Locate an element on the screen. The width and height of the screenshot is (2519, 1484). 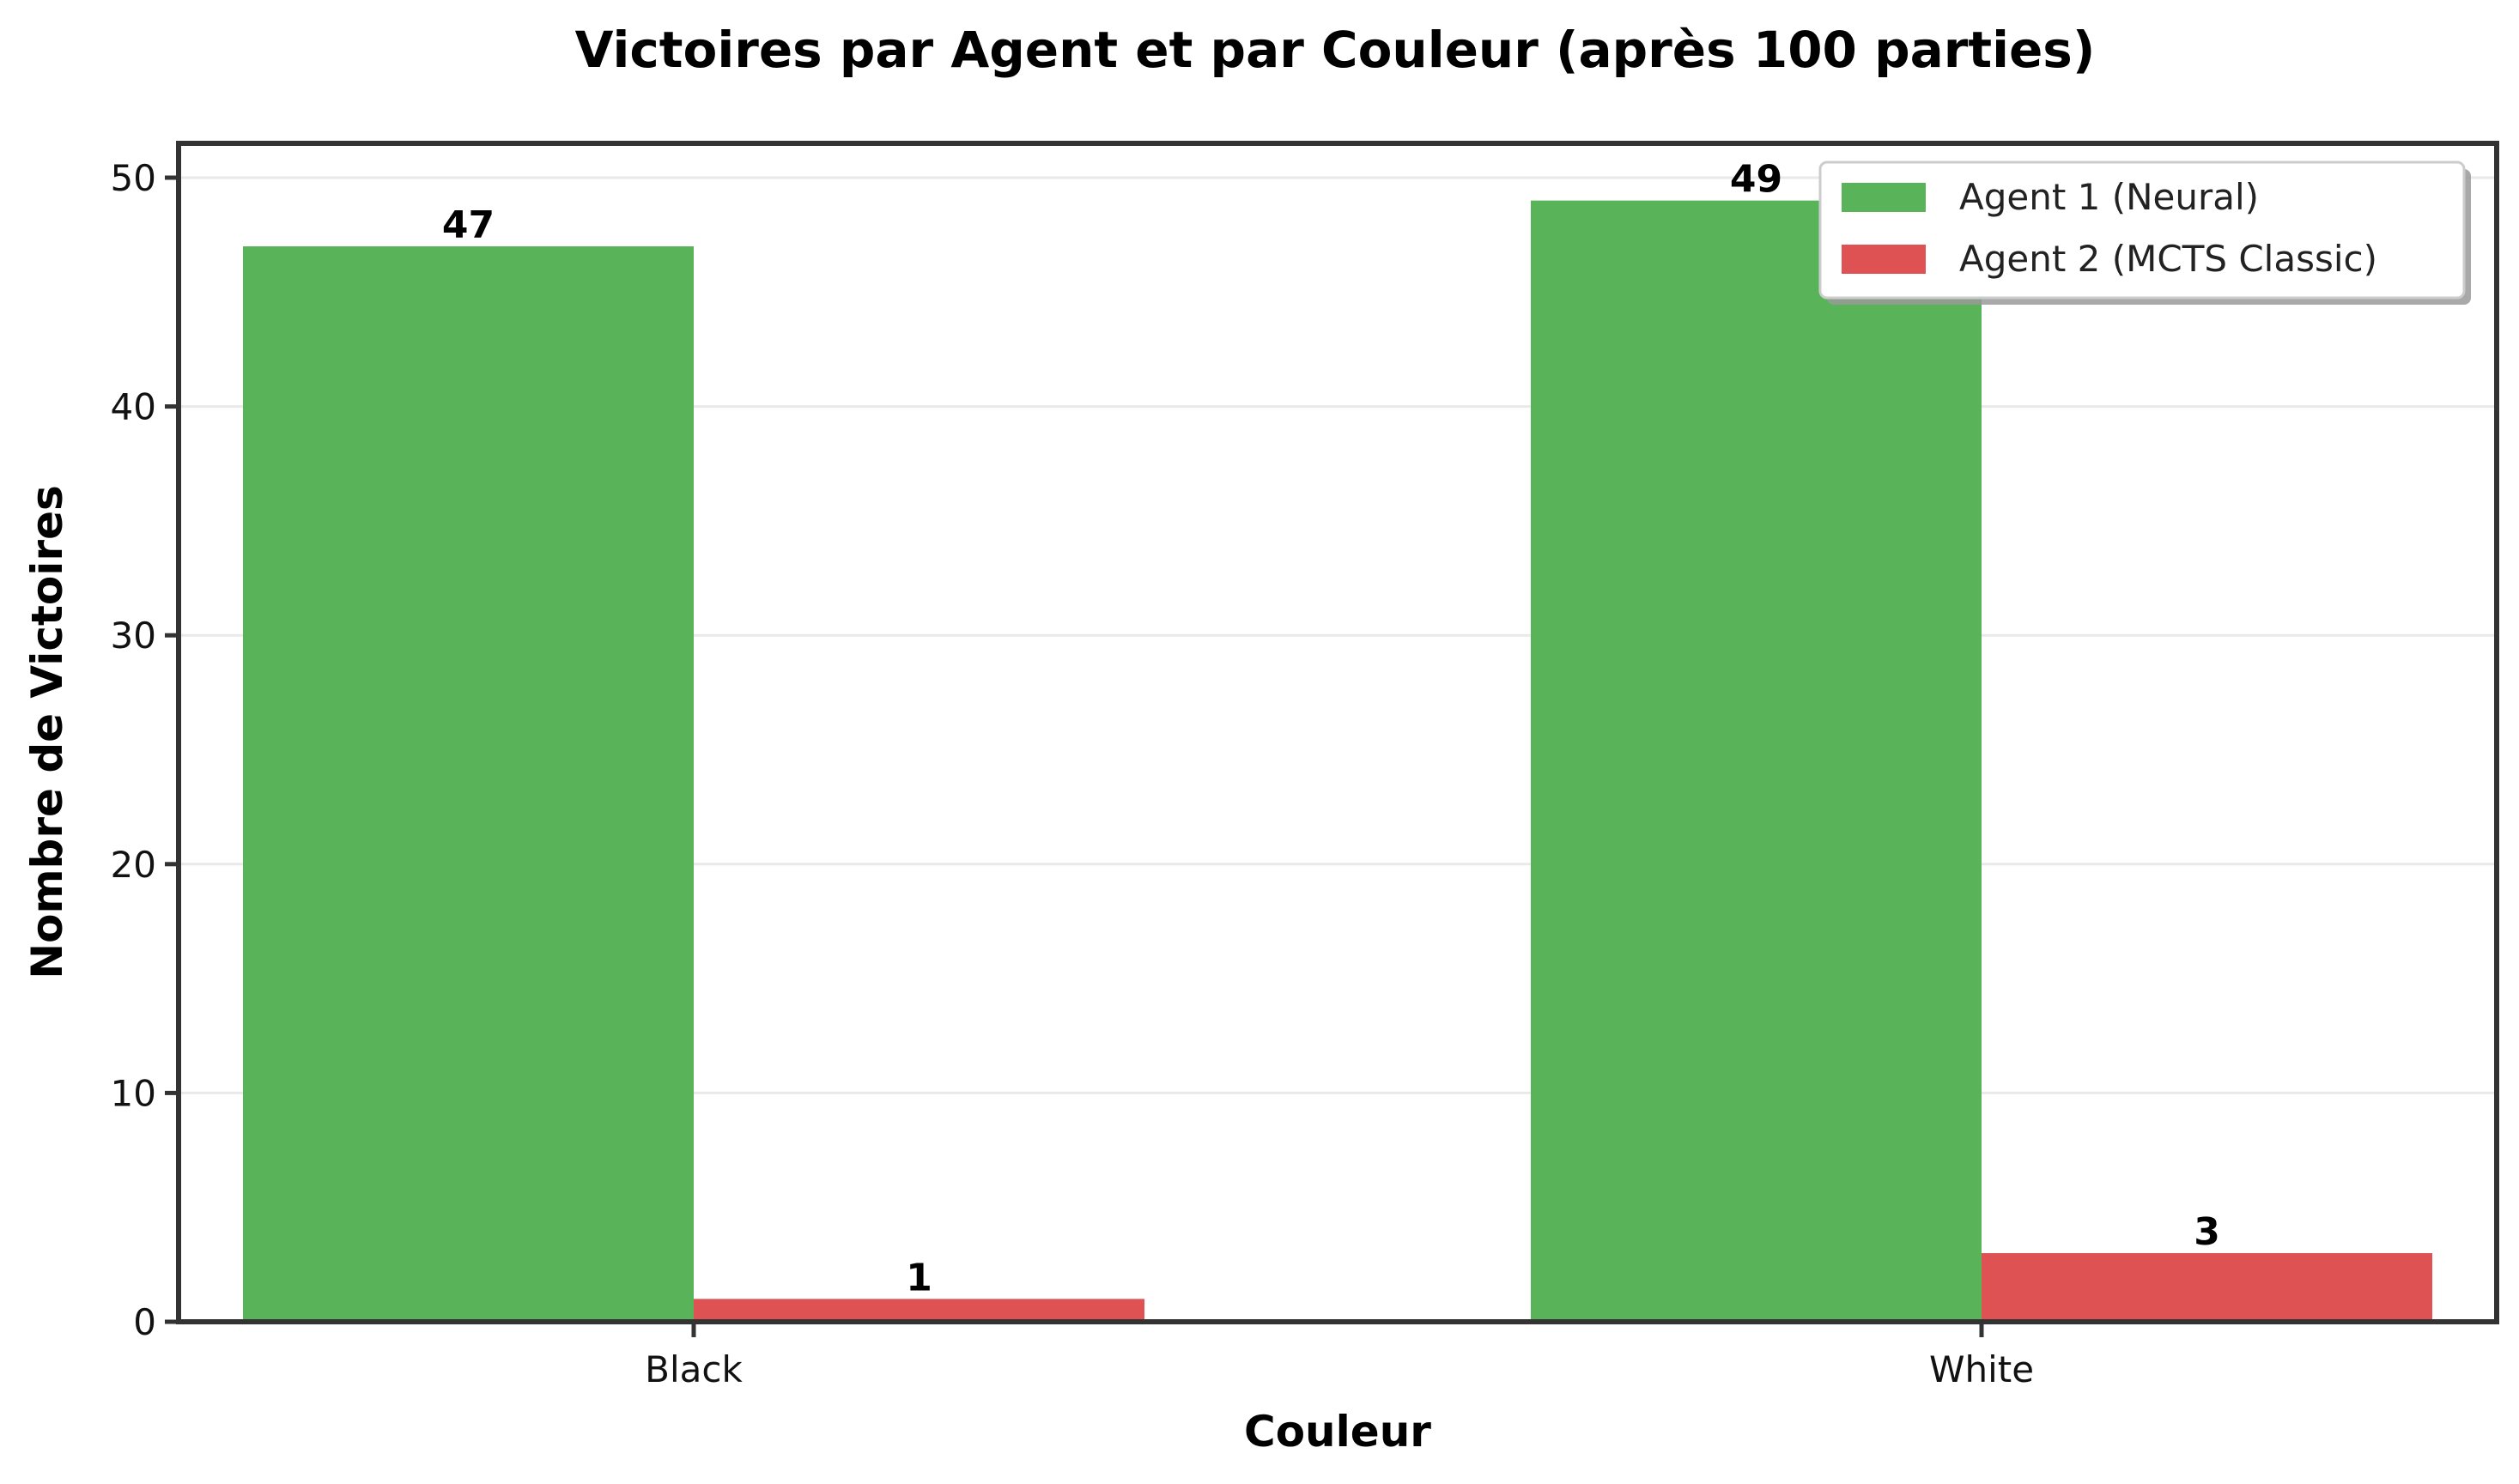
y-tick-label: 10 is located at coordinates (133, 1093).